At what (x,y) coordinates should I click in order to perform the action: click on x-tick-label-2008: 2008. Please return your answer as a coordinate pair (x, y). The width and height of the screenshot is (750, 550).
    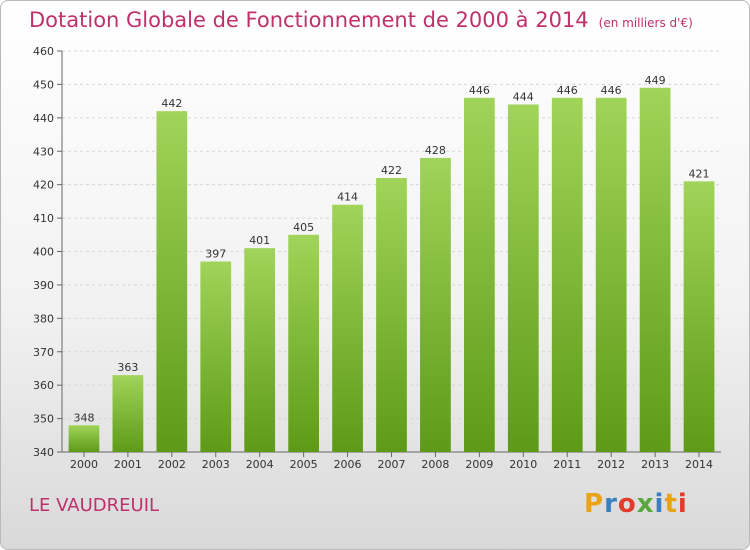
    Looking at the image, I should click on (435, 464).